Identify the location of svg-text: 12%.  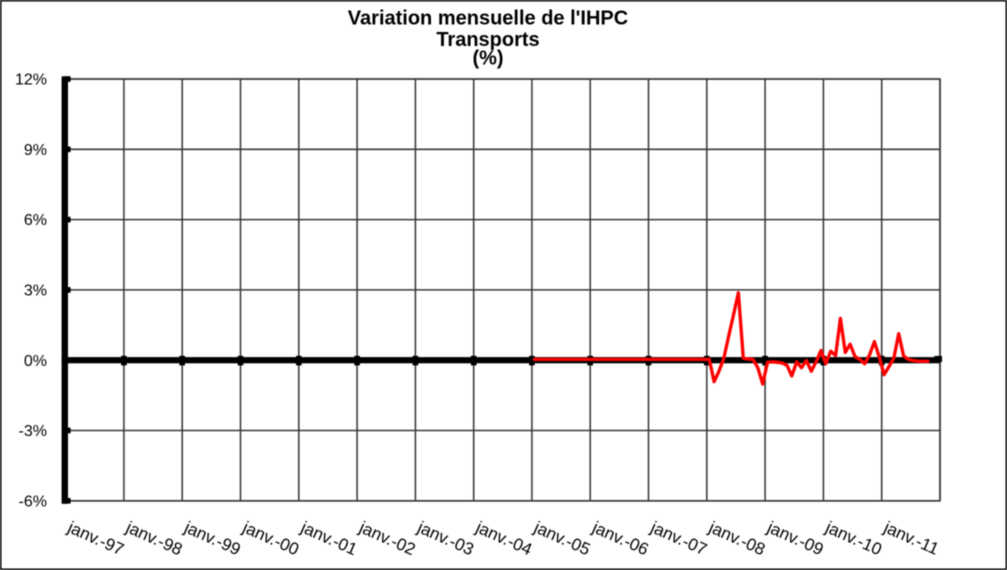
(31, 80).